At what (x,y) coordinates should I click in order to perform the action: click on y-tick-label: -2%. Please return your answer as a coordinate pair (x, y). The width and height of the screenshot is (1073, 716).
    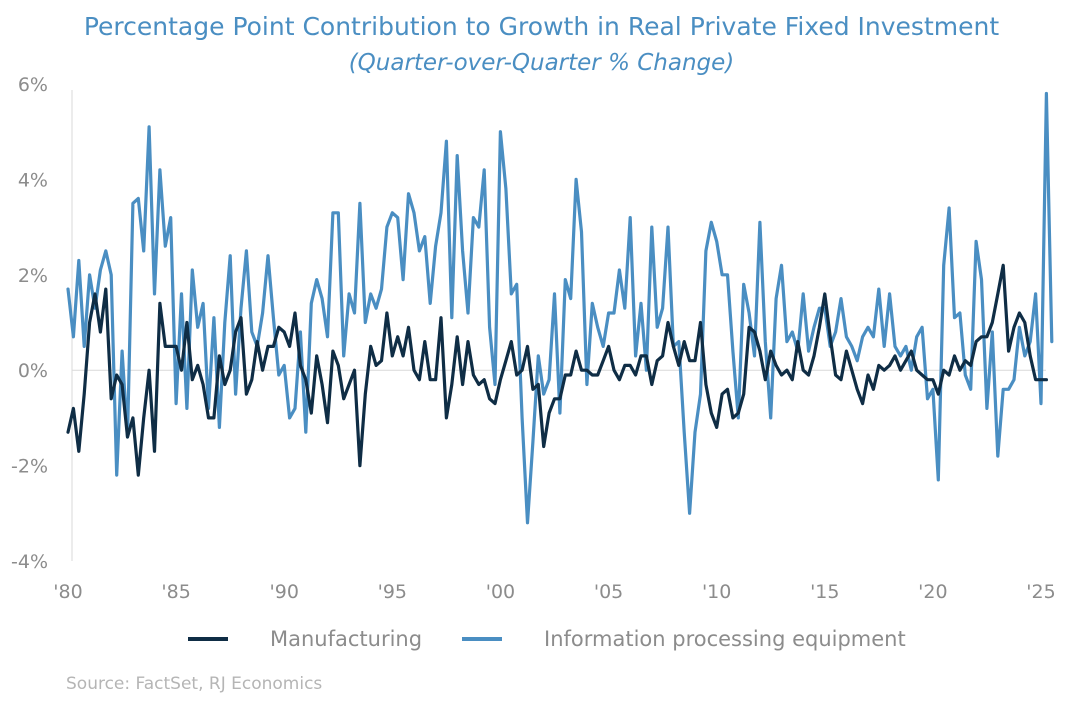
    Looking at the image, I should click on (29, 467).